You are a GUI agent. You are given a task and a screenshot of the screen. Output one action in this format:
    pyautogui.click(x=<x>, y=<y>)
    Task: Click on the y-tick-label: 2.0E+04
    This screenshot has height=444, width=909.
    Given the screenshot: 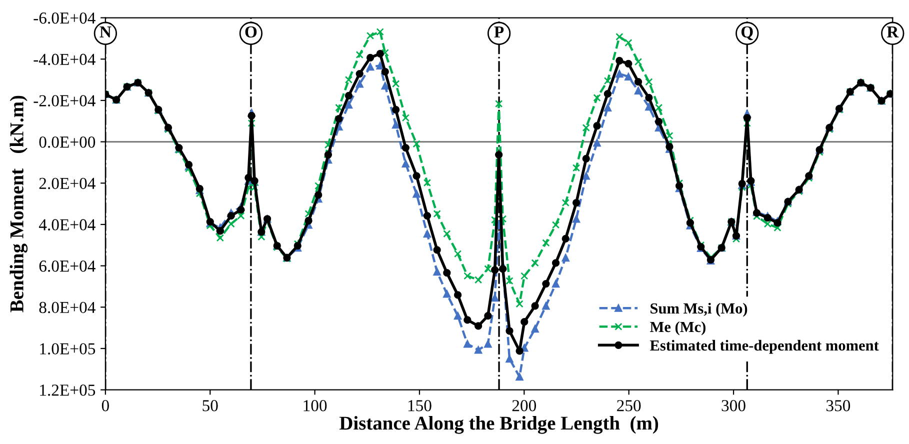 What is the action you would take?
    pyautogui.click(x=67, y=184)
    